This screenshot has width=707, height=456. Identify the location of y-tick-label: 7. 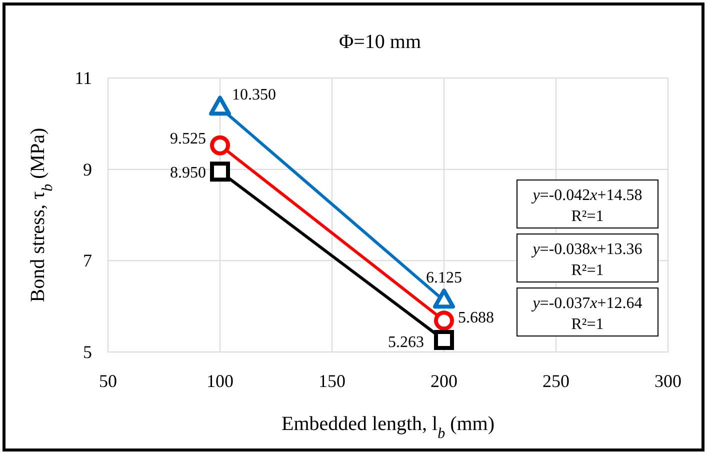
(87, 260).